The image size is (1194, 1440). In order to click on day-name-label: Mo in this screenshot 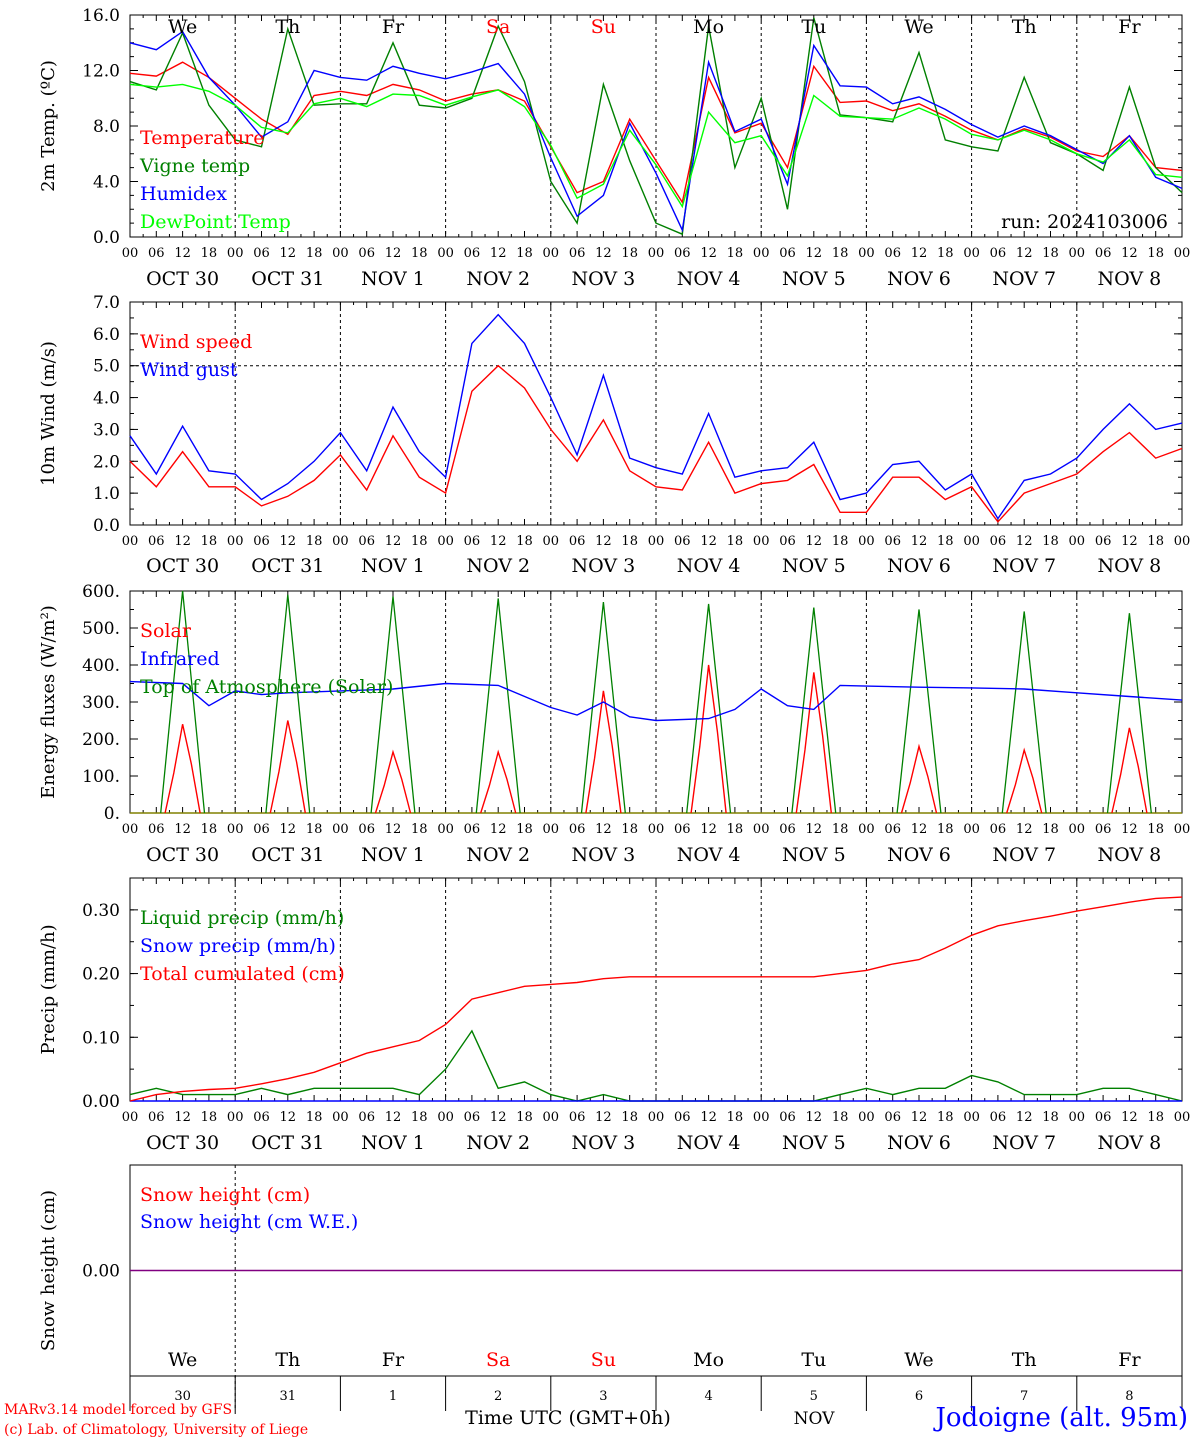, I will do `click(708, 27)`.